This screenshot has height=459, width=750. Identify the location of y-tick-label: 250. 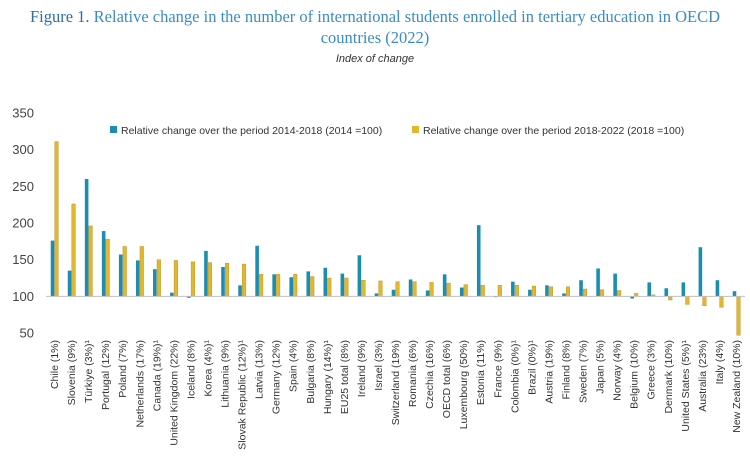
(23, 186).